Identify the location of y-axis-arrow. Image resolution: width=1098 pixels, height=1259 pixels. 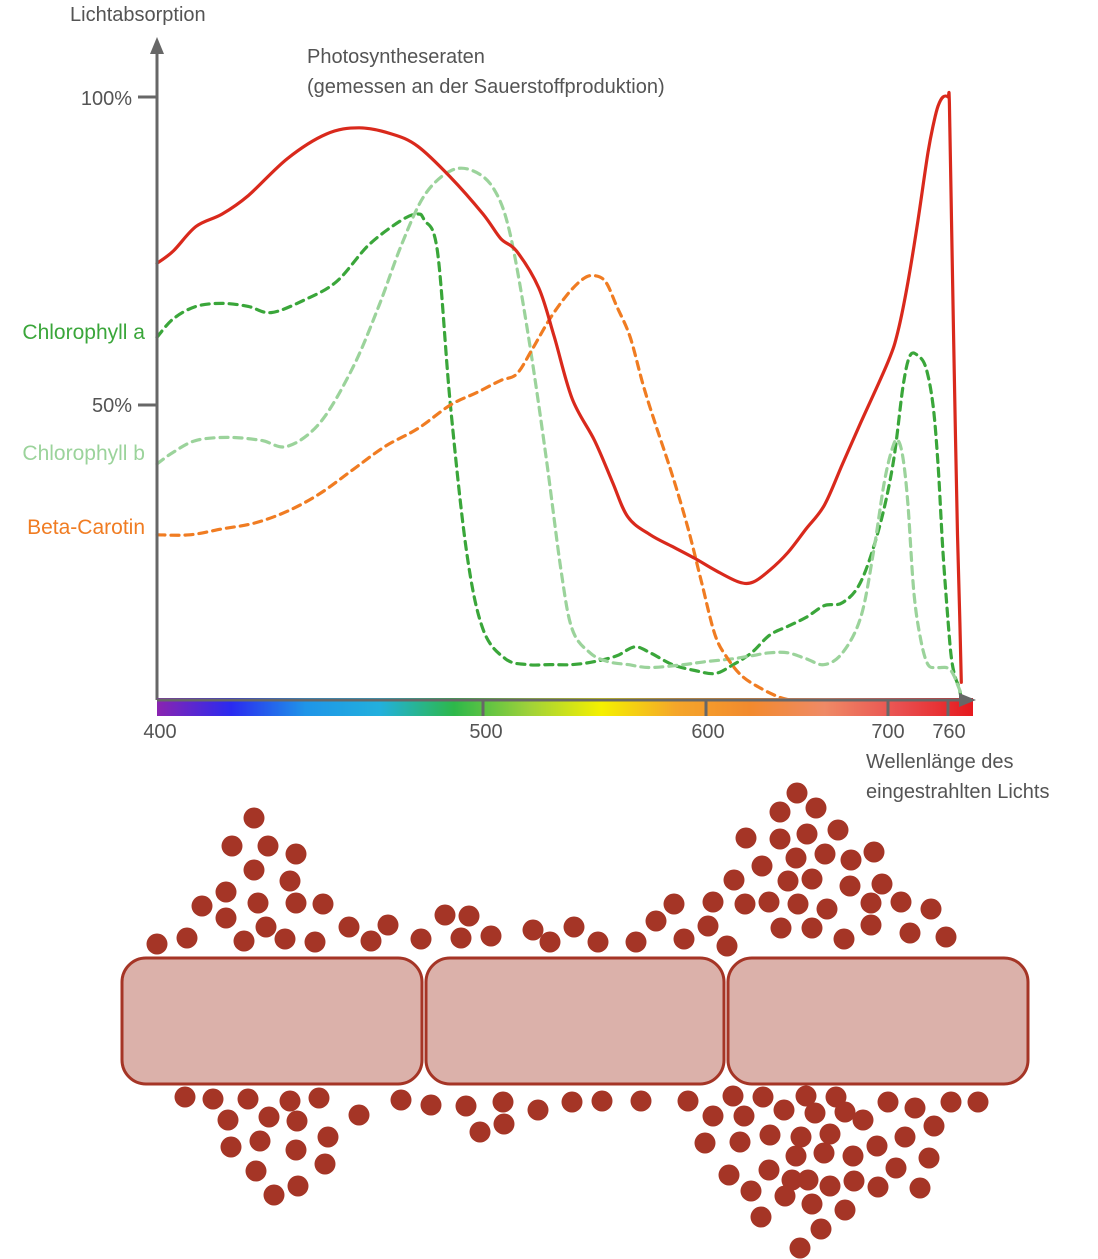
(157, 45).